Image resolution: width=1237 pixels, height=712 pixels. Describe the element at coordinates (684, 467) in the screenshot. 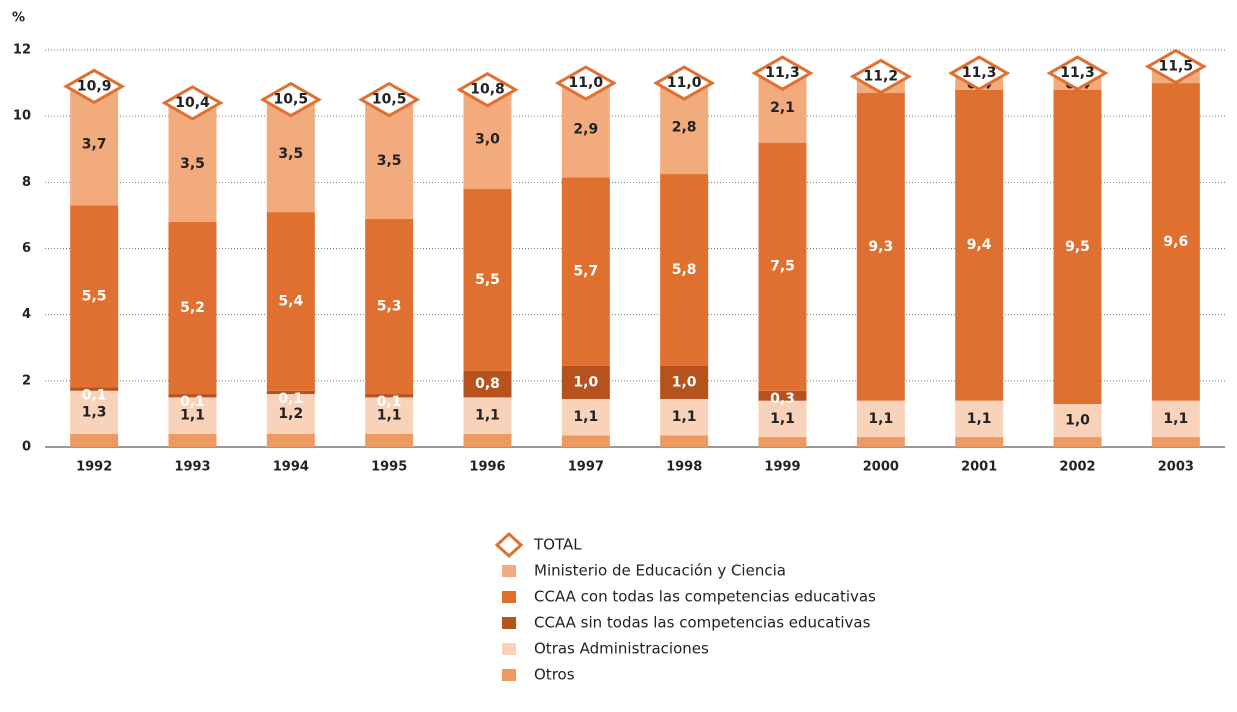

I see `x-tick-label: 1998` at that location.